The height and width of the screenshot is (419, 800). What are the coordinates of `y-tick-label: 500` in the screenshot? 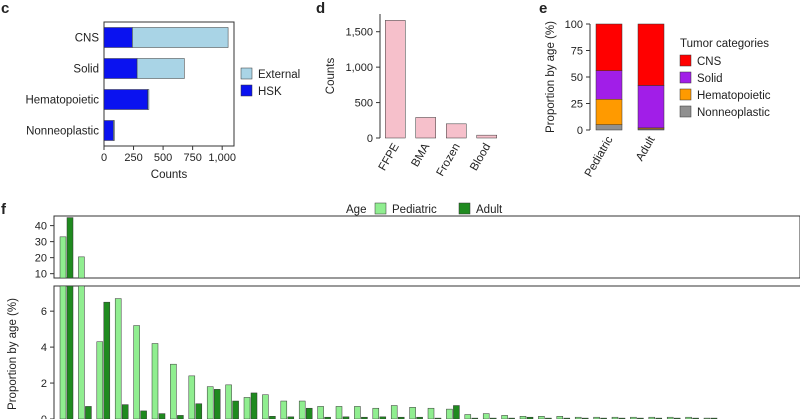 It's located at (364, 104).